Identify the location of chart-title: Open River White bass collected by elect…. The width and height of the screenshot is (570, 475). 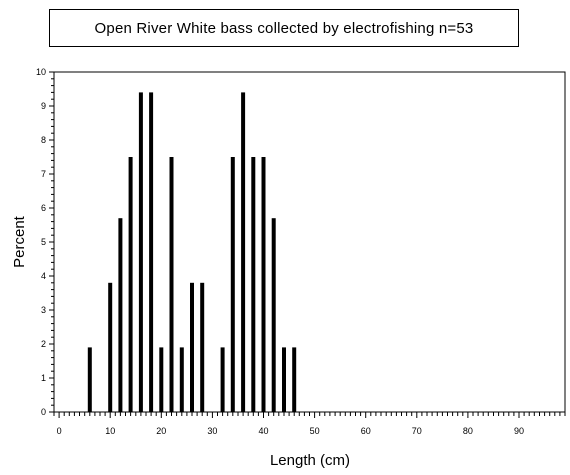
(284, 28).